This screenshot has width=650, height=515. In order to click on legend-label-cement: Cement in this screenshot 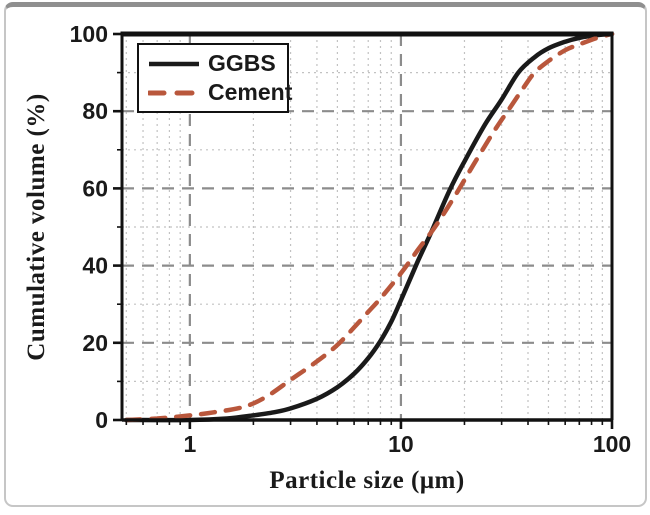, I will do `click(250, 92)`.